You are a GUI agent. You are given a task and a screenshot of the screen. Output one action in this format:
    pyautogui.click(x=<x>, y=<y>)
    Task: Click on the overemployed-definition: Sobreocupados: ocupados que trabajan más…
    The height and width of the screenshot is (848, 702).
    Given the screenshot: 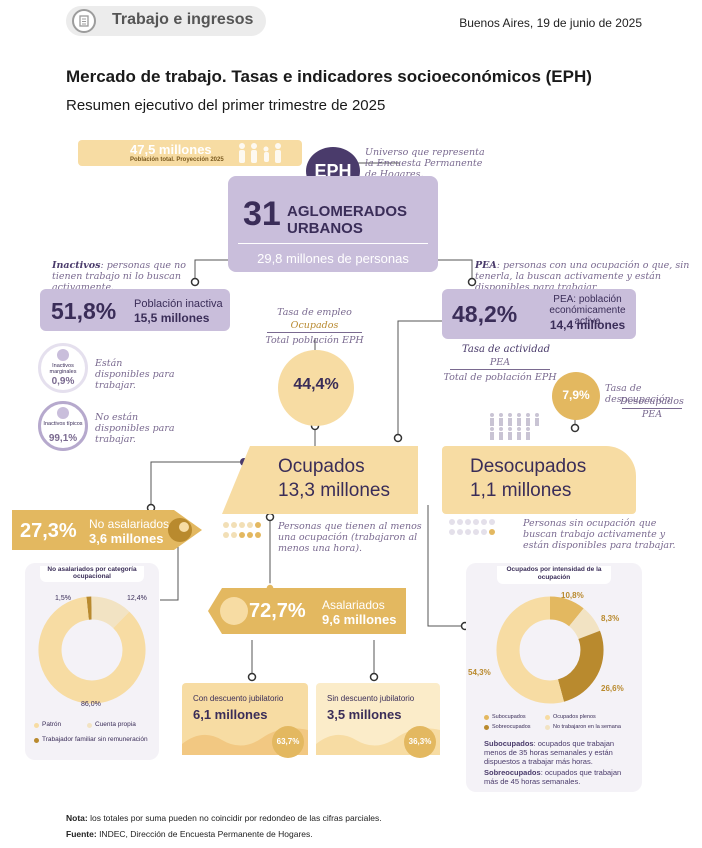 What is the action you would take?
    pyautogui.click(x=553, y=777)
    